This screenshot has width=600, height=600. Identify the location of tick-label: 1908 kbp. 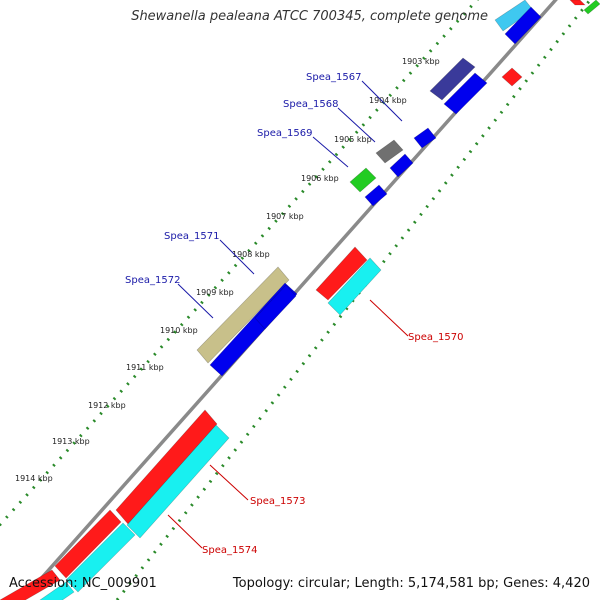
(251, 254).